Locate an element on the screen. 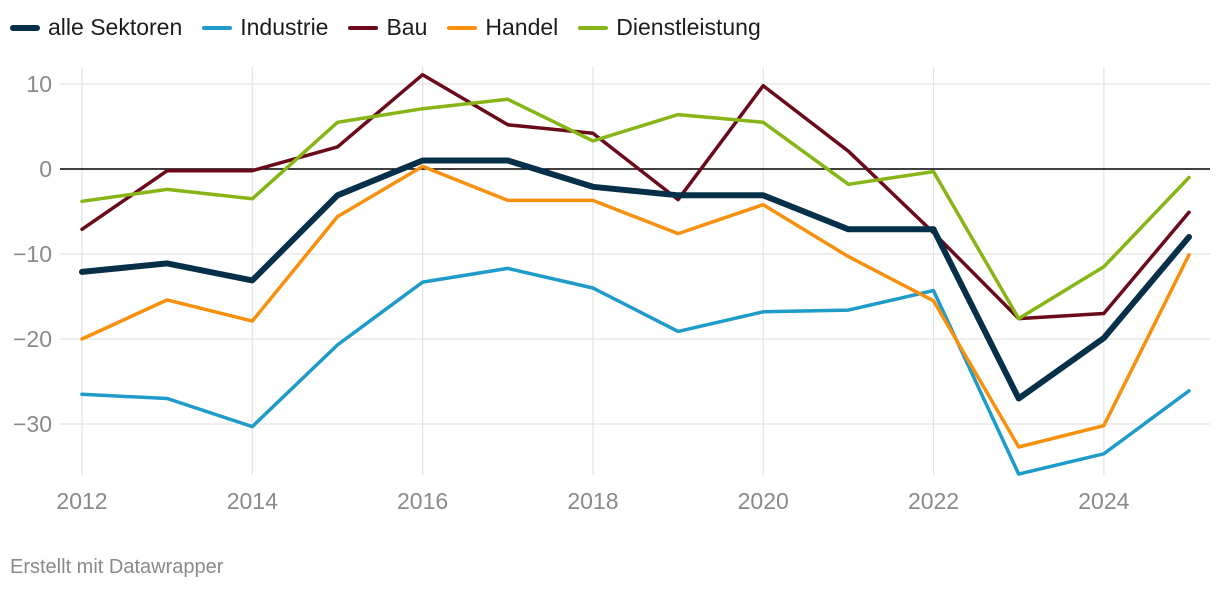 The image size is (1220, 592). y-tick-label: −10 is located at coordinates (32, 254).